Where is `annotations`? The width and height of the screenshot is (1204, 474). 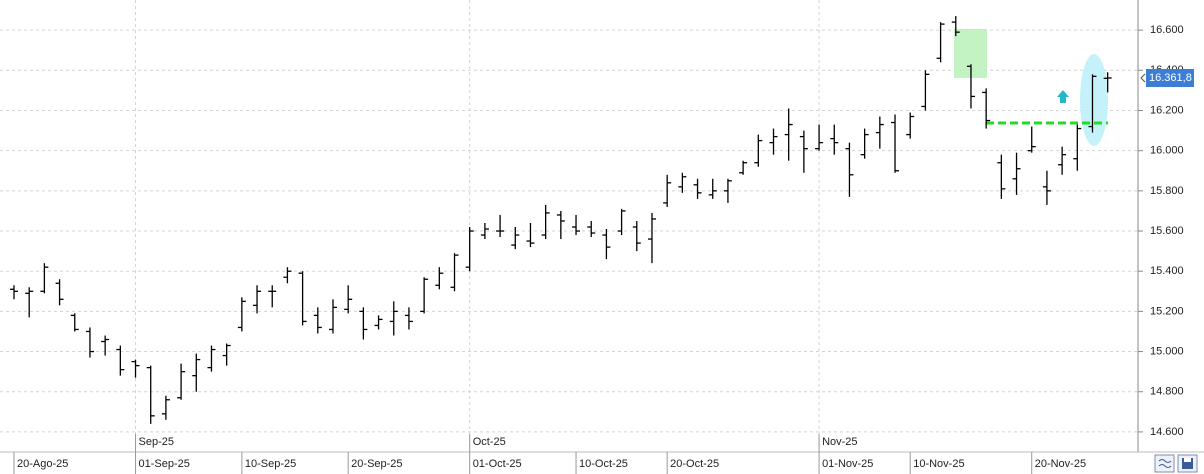
annotations is located at coordinates (1031, 87).